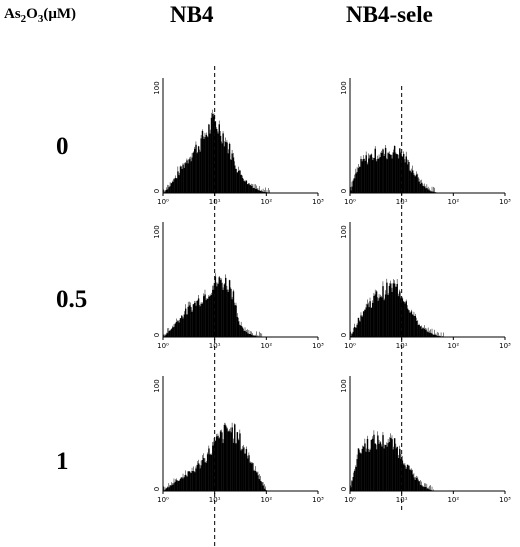 The height and width of the screenshot is (547, 520). Describe the element at coordinates (344, 335) in the screenshot. I see `y-tick-label-min-nb4-sele-row-0-5: 0` at that location.